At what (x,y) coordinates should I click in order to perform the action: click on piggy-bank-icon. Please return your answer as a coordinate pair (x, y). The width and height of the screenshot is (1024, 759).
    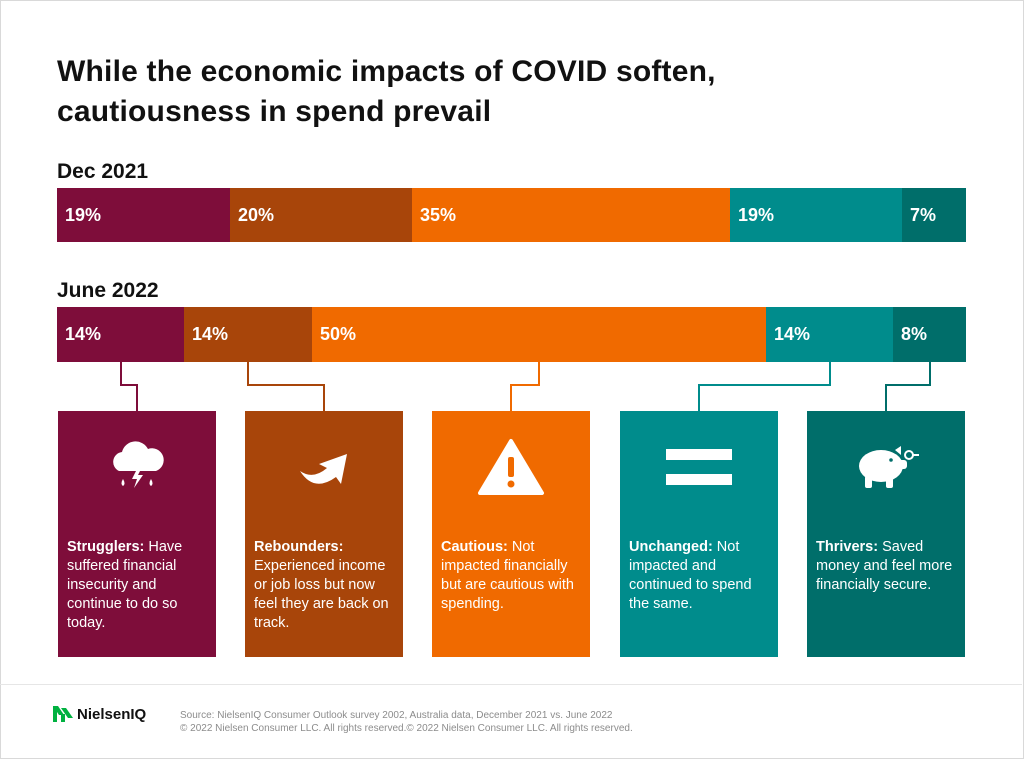
    Looking at the image, I should click on (886, 467).